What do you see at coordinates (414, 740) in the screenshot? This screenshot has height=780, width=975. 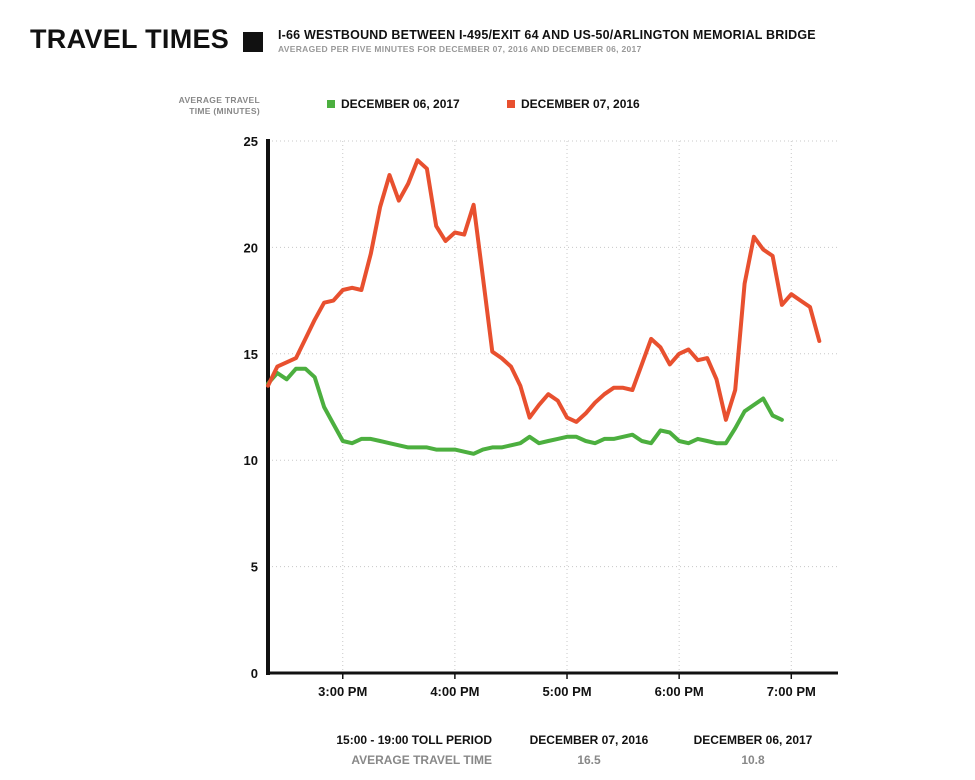 I see `summary-period-label: 15:00 - 19:00 TOLL PERIOD` at bounding box center [414, 740].